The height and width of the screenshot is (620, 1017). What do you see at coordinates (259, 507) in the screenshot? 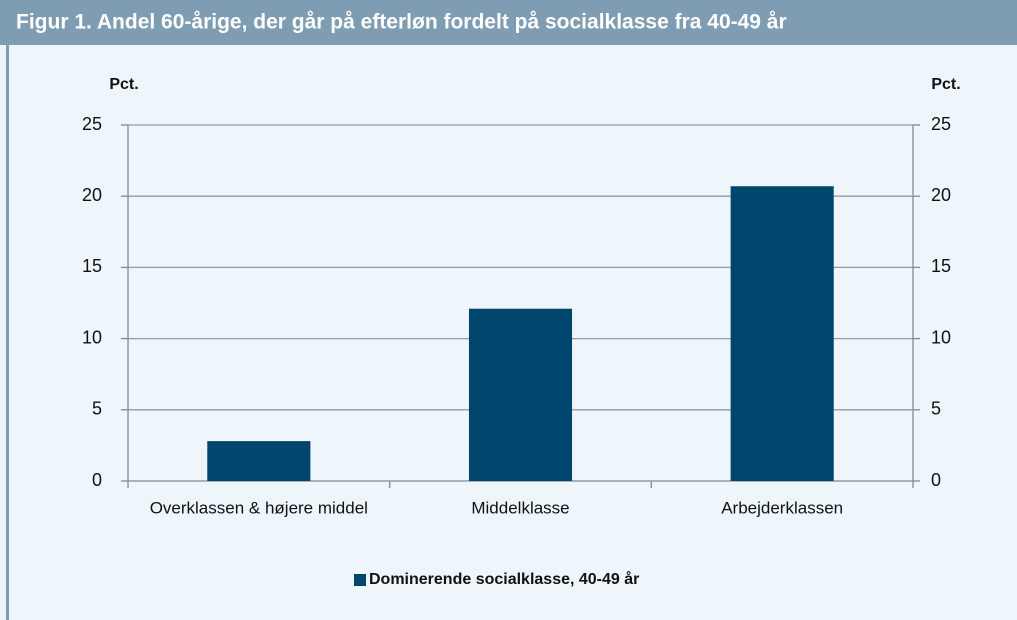
I see `x-tick-label: Overklassen & højere middel` at bounding box center [259, 507].